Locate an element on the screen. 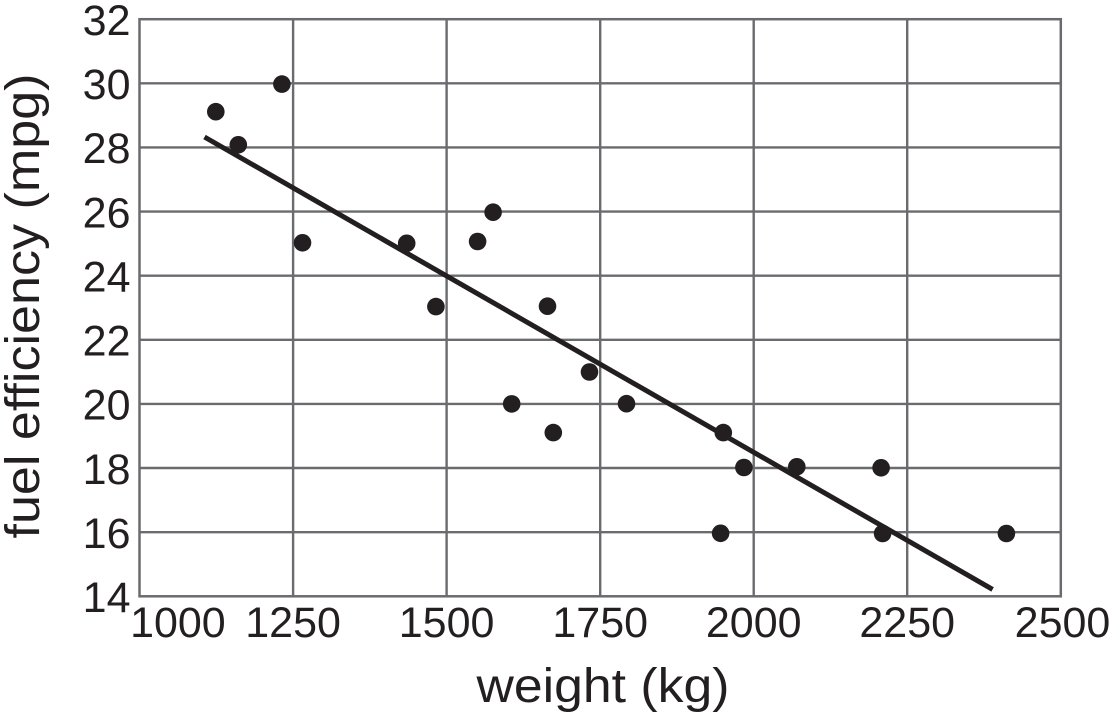 The width and height of the screenshot is (1109, 720). svg-text: 2000 is located at coordinates (754, 623).